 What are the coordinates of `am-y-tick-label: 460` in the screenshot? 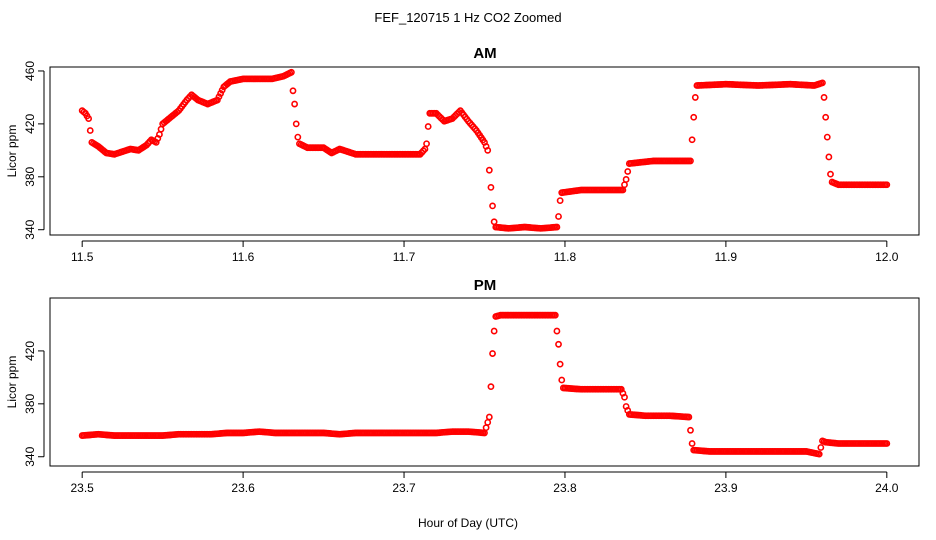 It's located at (30, 71).